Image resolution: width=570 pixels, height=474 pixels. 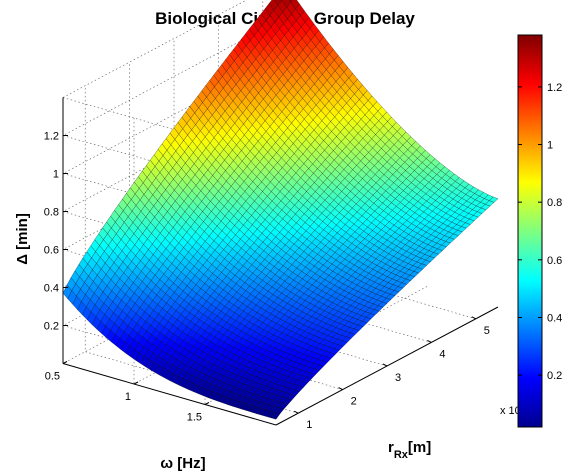 What do you see at coordinates (554, 318) in the screenshot?
I see `colorbar-tick-label: 0.4` at bounding box center [554, 318].